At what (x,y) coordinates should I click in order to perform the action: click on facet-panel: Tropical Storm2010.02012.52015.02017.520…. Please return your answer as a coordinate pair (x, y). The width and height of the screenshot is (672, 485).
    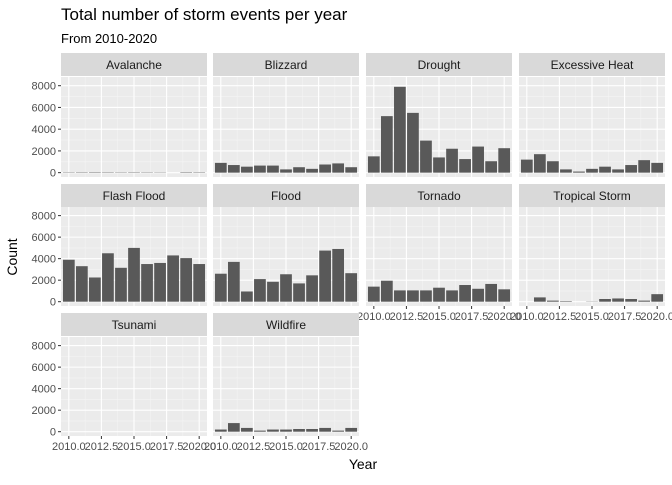
    Looking at the image, I should click on (591, 253).